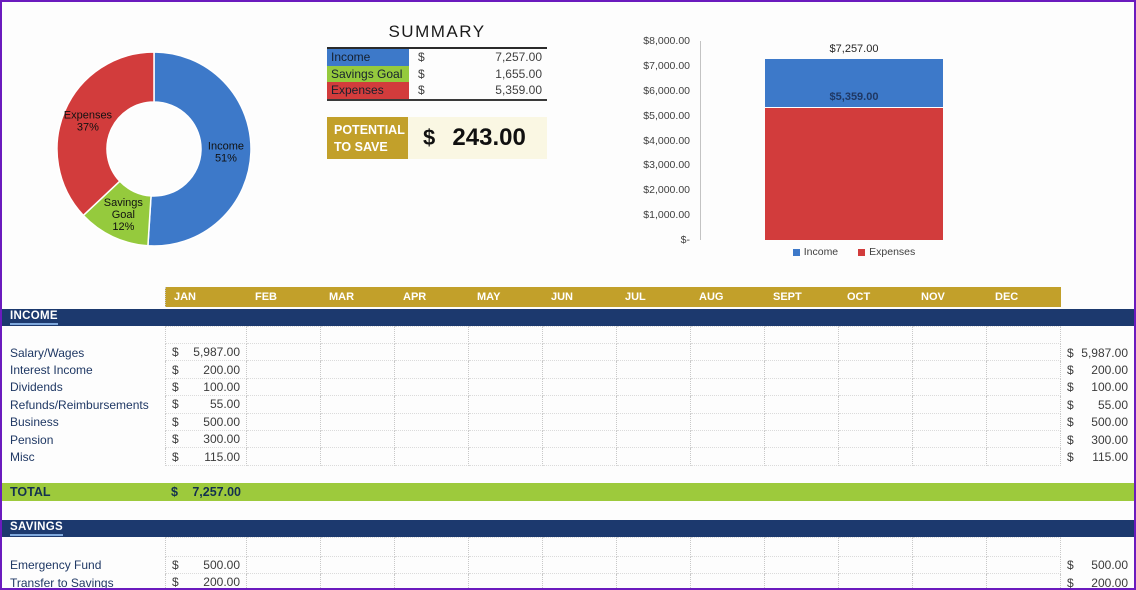  What do you see at coordinates (518, 57) in the screenshot?
I see `summary-amount: 7,257.00` at bounding box center [518, 57].